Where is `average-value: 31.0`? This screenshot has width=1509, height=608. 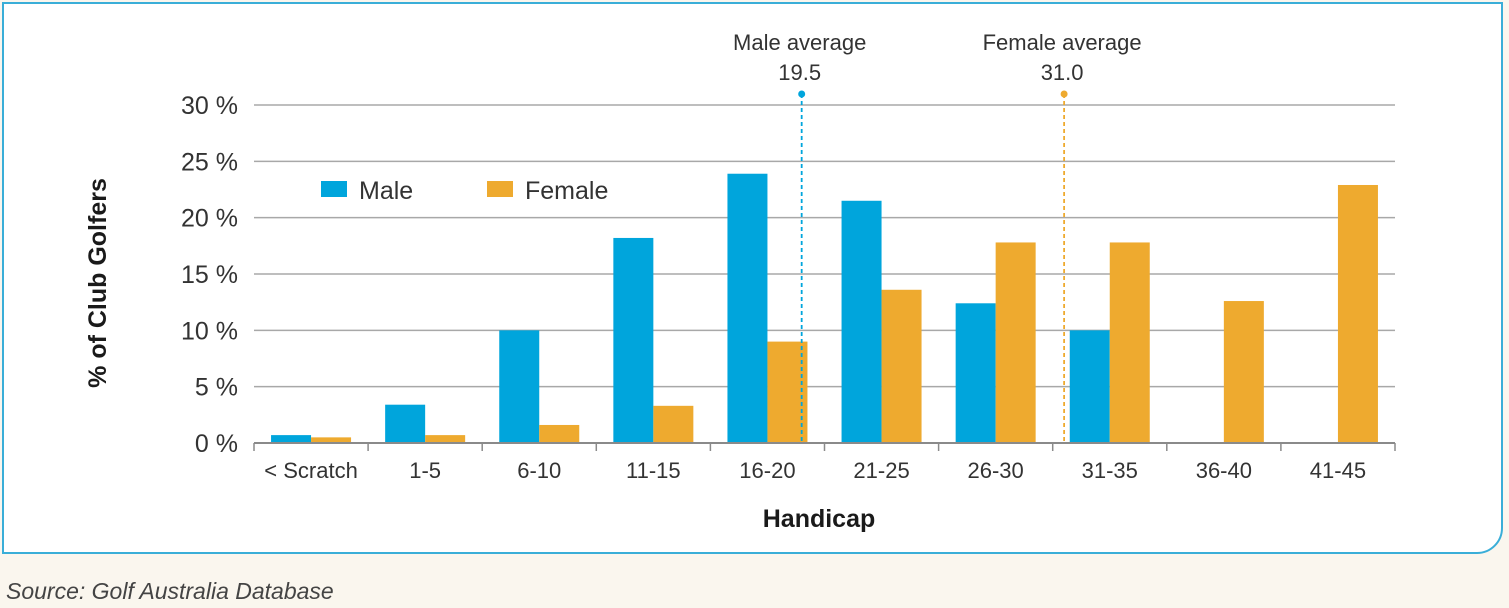
average-value: 31.0 is located at coordinates (1062, 72).